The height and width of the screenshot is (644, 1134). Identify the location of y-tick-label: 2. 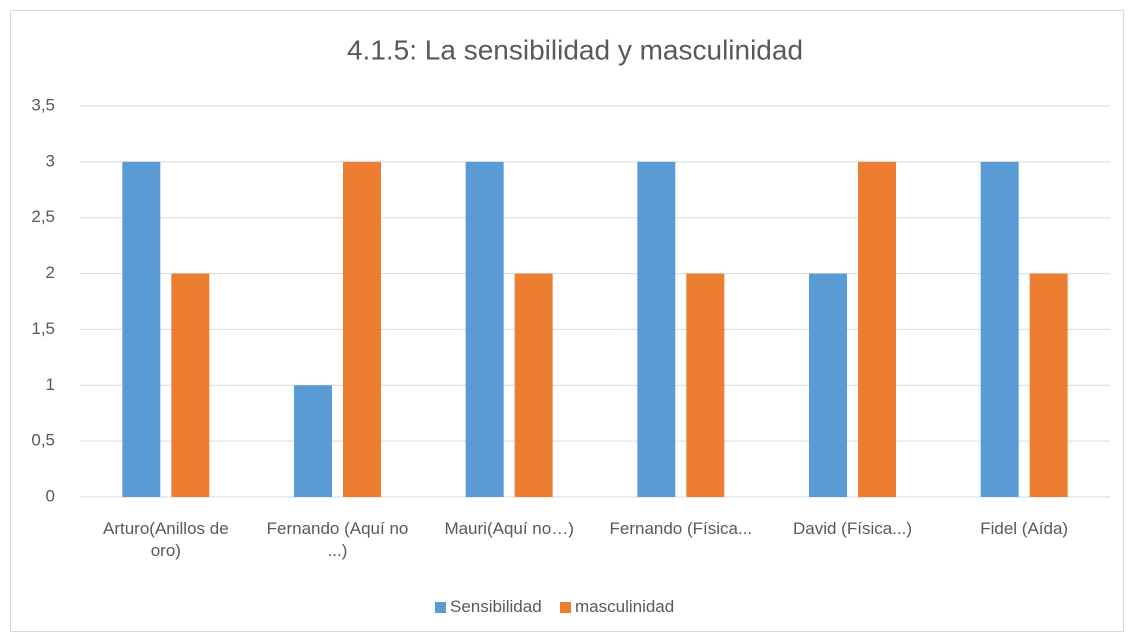
(50, 272).